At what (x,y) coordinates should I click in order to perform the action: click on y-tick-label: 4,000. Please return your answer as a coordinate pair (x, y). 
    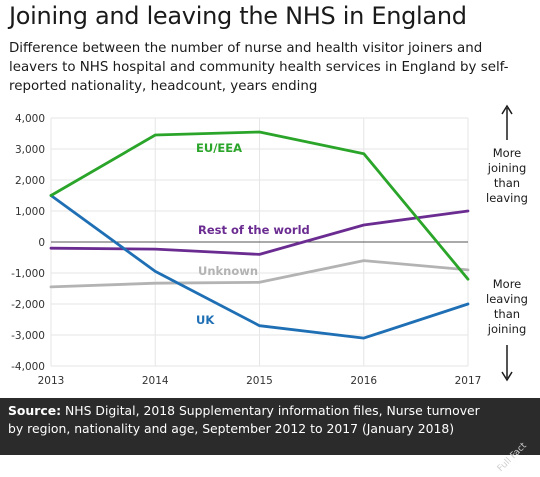
    Looking at the image, I should click on (30, 119).